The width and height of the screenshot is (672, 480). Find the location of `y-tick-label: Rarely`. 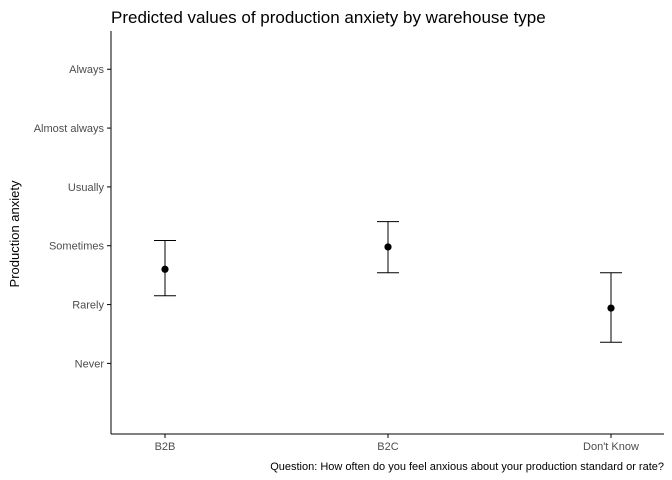

y-tick-label: Rarely is located at coordinates (88, 306).